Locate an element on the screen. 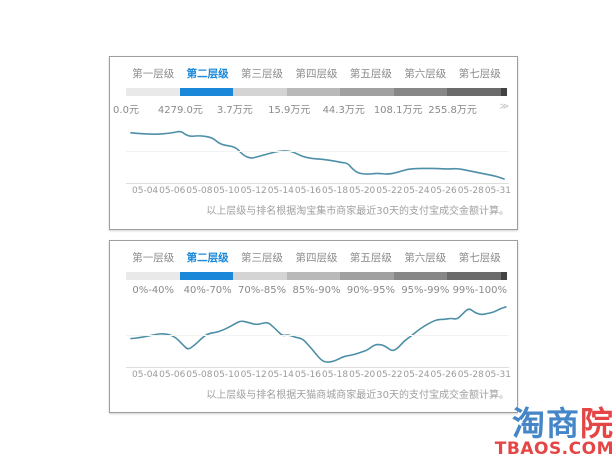 The image size is (616, 460). panel-footnote: 以上层级与排名根据天猫商城商家最近30天的支付宝成交金额计算。 is located at coordinates (357, 395).